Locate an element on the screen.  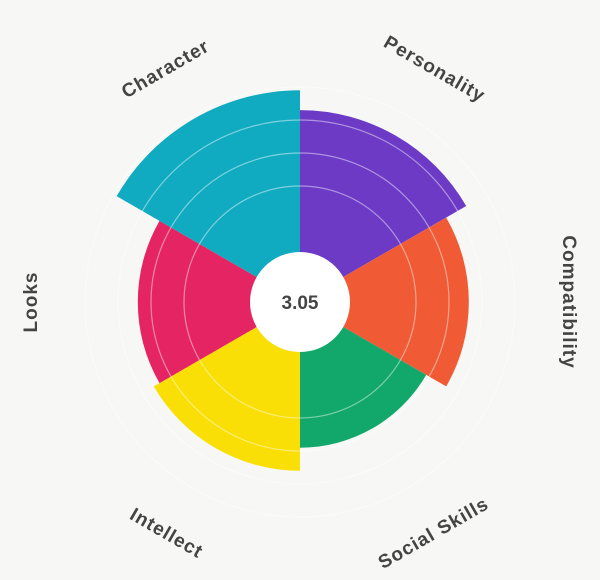
label-looks: Looks is located at coordinates (31, 302).